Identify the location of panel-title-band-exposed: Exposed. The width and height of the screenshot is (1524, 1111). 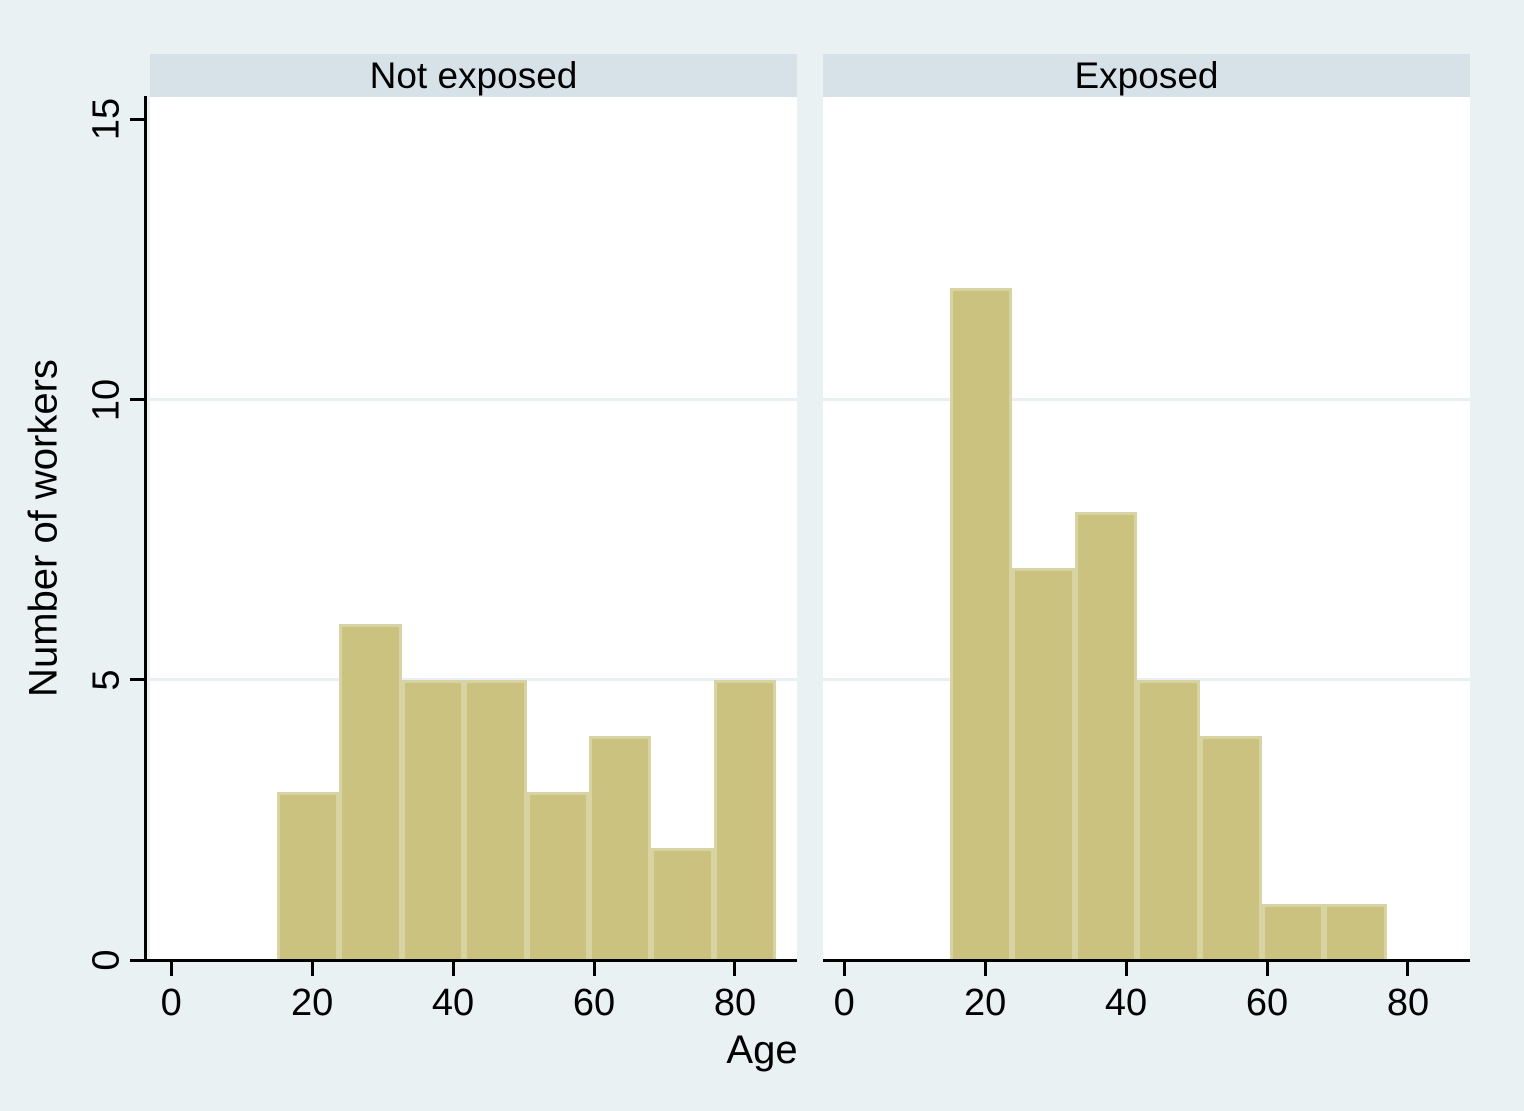
(1146, 75).